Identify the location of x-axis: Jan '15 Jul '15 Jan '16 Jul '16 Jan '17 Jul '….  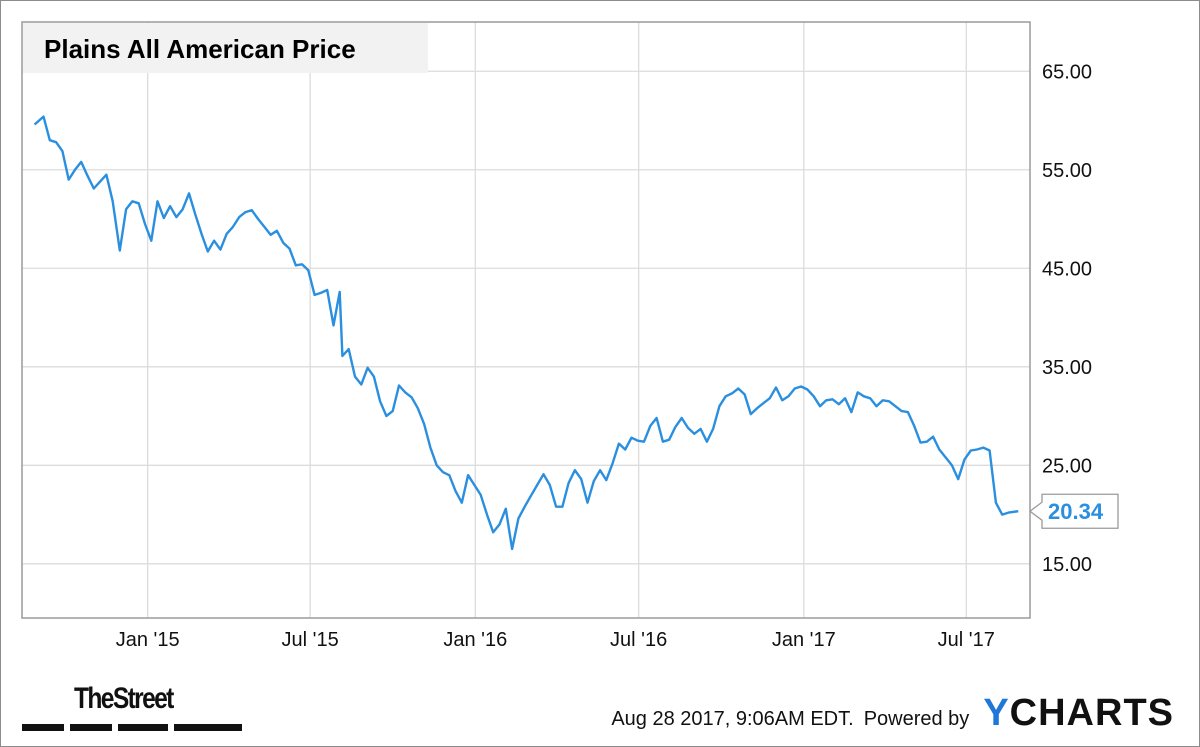
(555, 640).